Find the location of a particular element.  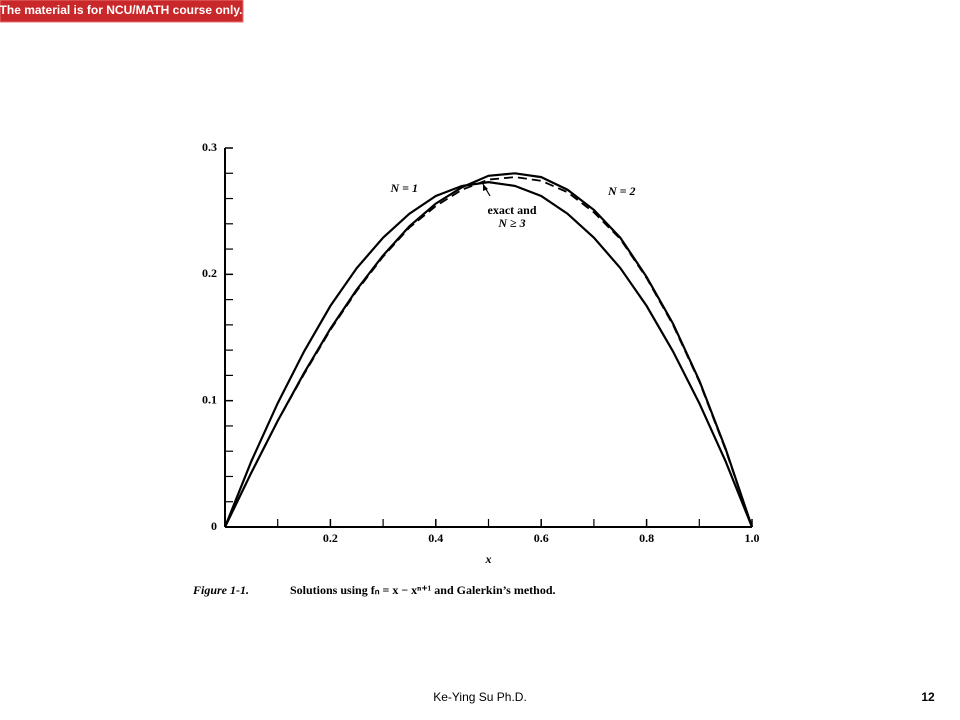

x-axis-label: x is located at coordinates (488, 559).